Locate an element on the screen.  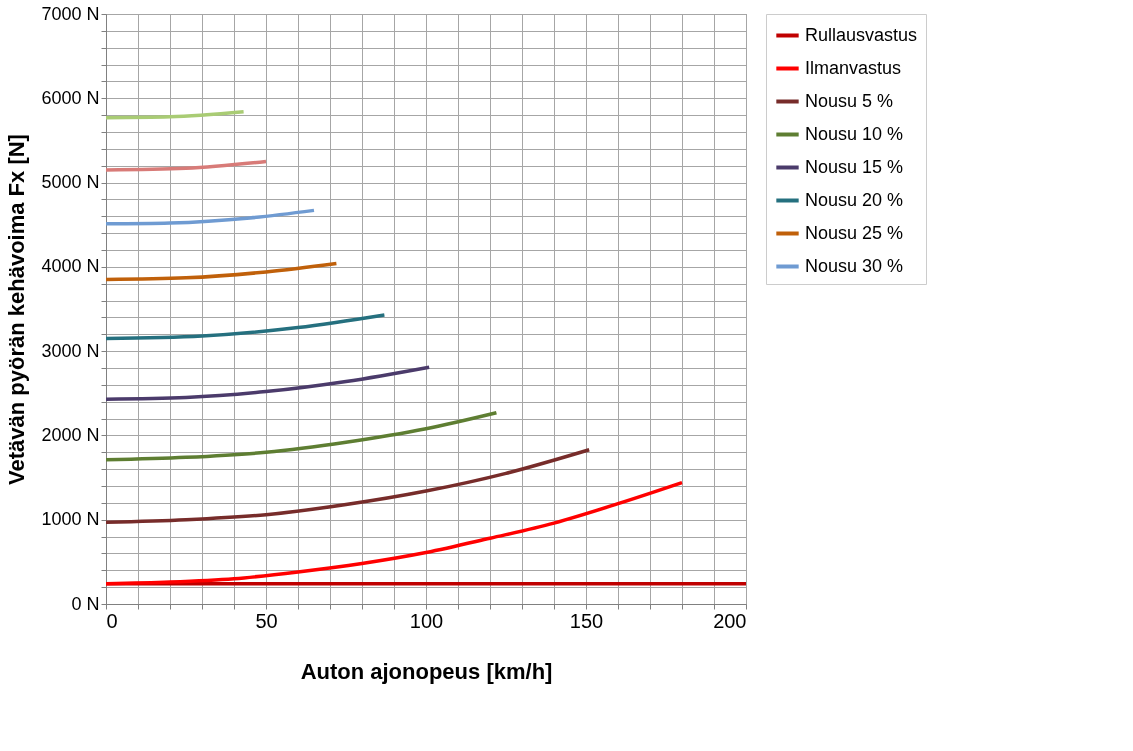
legend-label: Rullausvastus is located at coordinates (861, 34).